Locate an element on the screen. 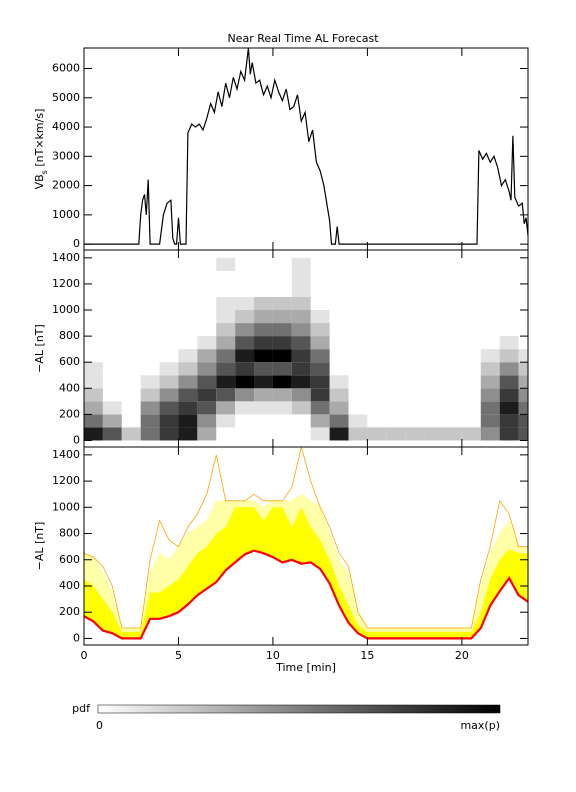  y-axis-label-part: s is located at coordinates (44, 172).